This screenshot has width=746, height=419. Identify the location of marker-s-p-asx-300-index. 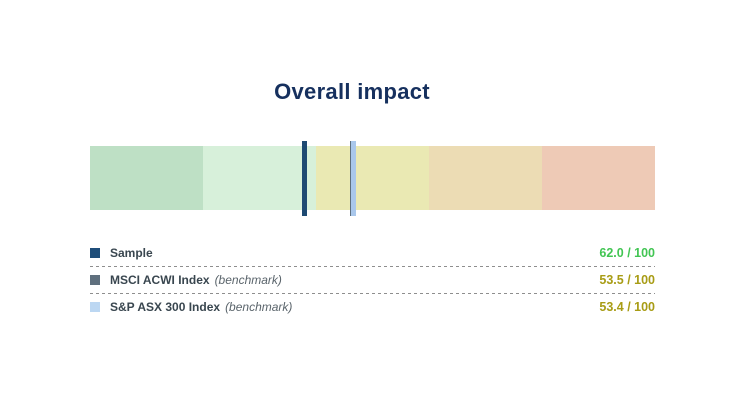
(353, 178).